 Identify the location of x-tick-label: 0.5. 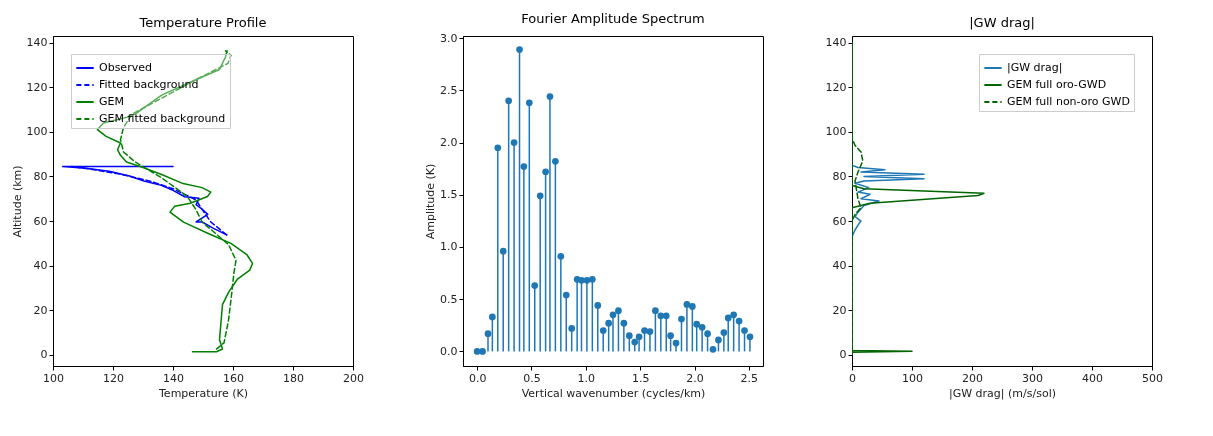
(532, 378).